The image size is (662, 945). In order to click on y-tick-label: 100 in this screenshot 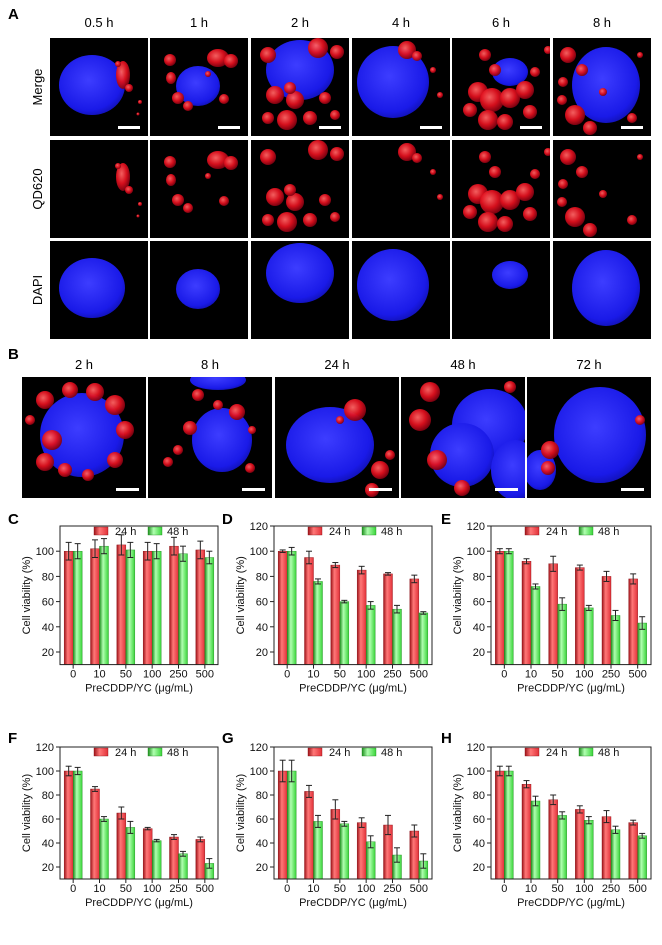, I will do `click(476, 552)`.